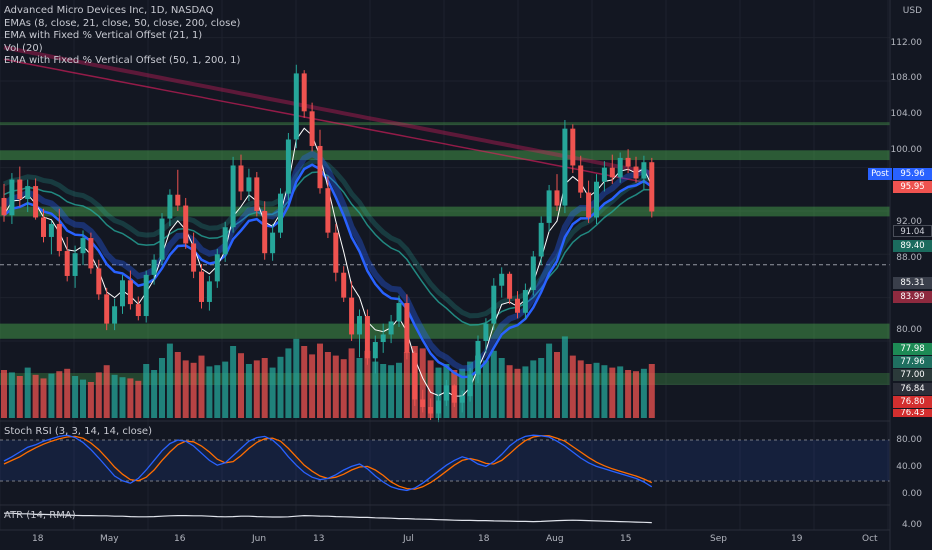 Image resolution: width=932 pixels, height=550 pixels. Describe the element at coordinates (909, 467) in the screenshot. I see `stoch-tick: 40.00` at that location.